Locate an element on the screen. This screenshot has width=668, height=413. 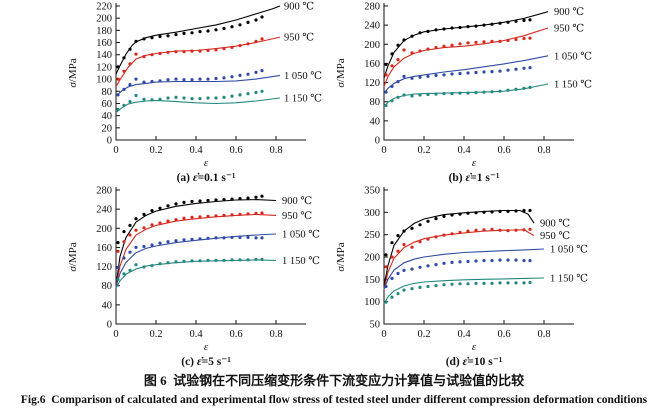
y-tick-label: 250 is located at coordinates (372, 235).